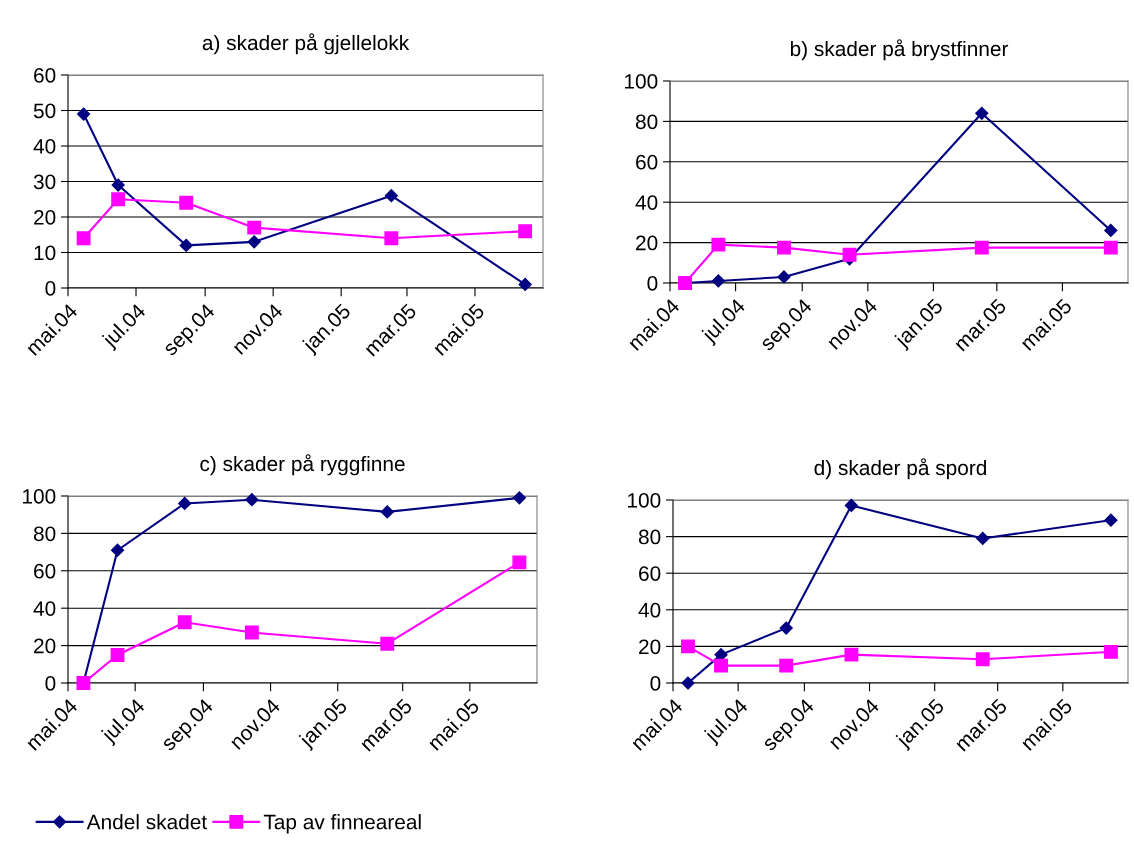  What do you see at coordinates (342, 824) in the screenshot?
I see `legend-label: Tap av finneareal` at bounding box center [342, 824].